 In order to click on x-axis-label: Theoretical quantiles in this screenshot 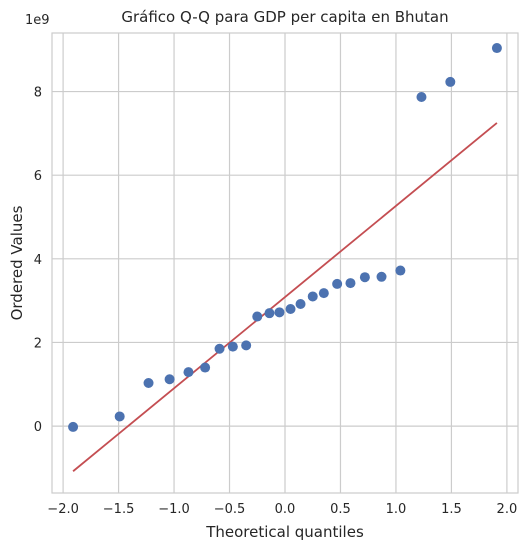, I will do `click(284, 532)`.